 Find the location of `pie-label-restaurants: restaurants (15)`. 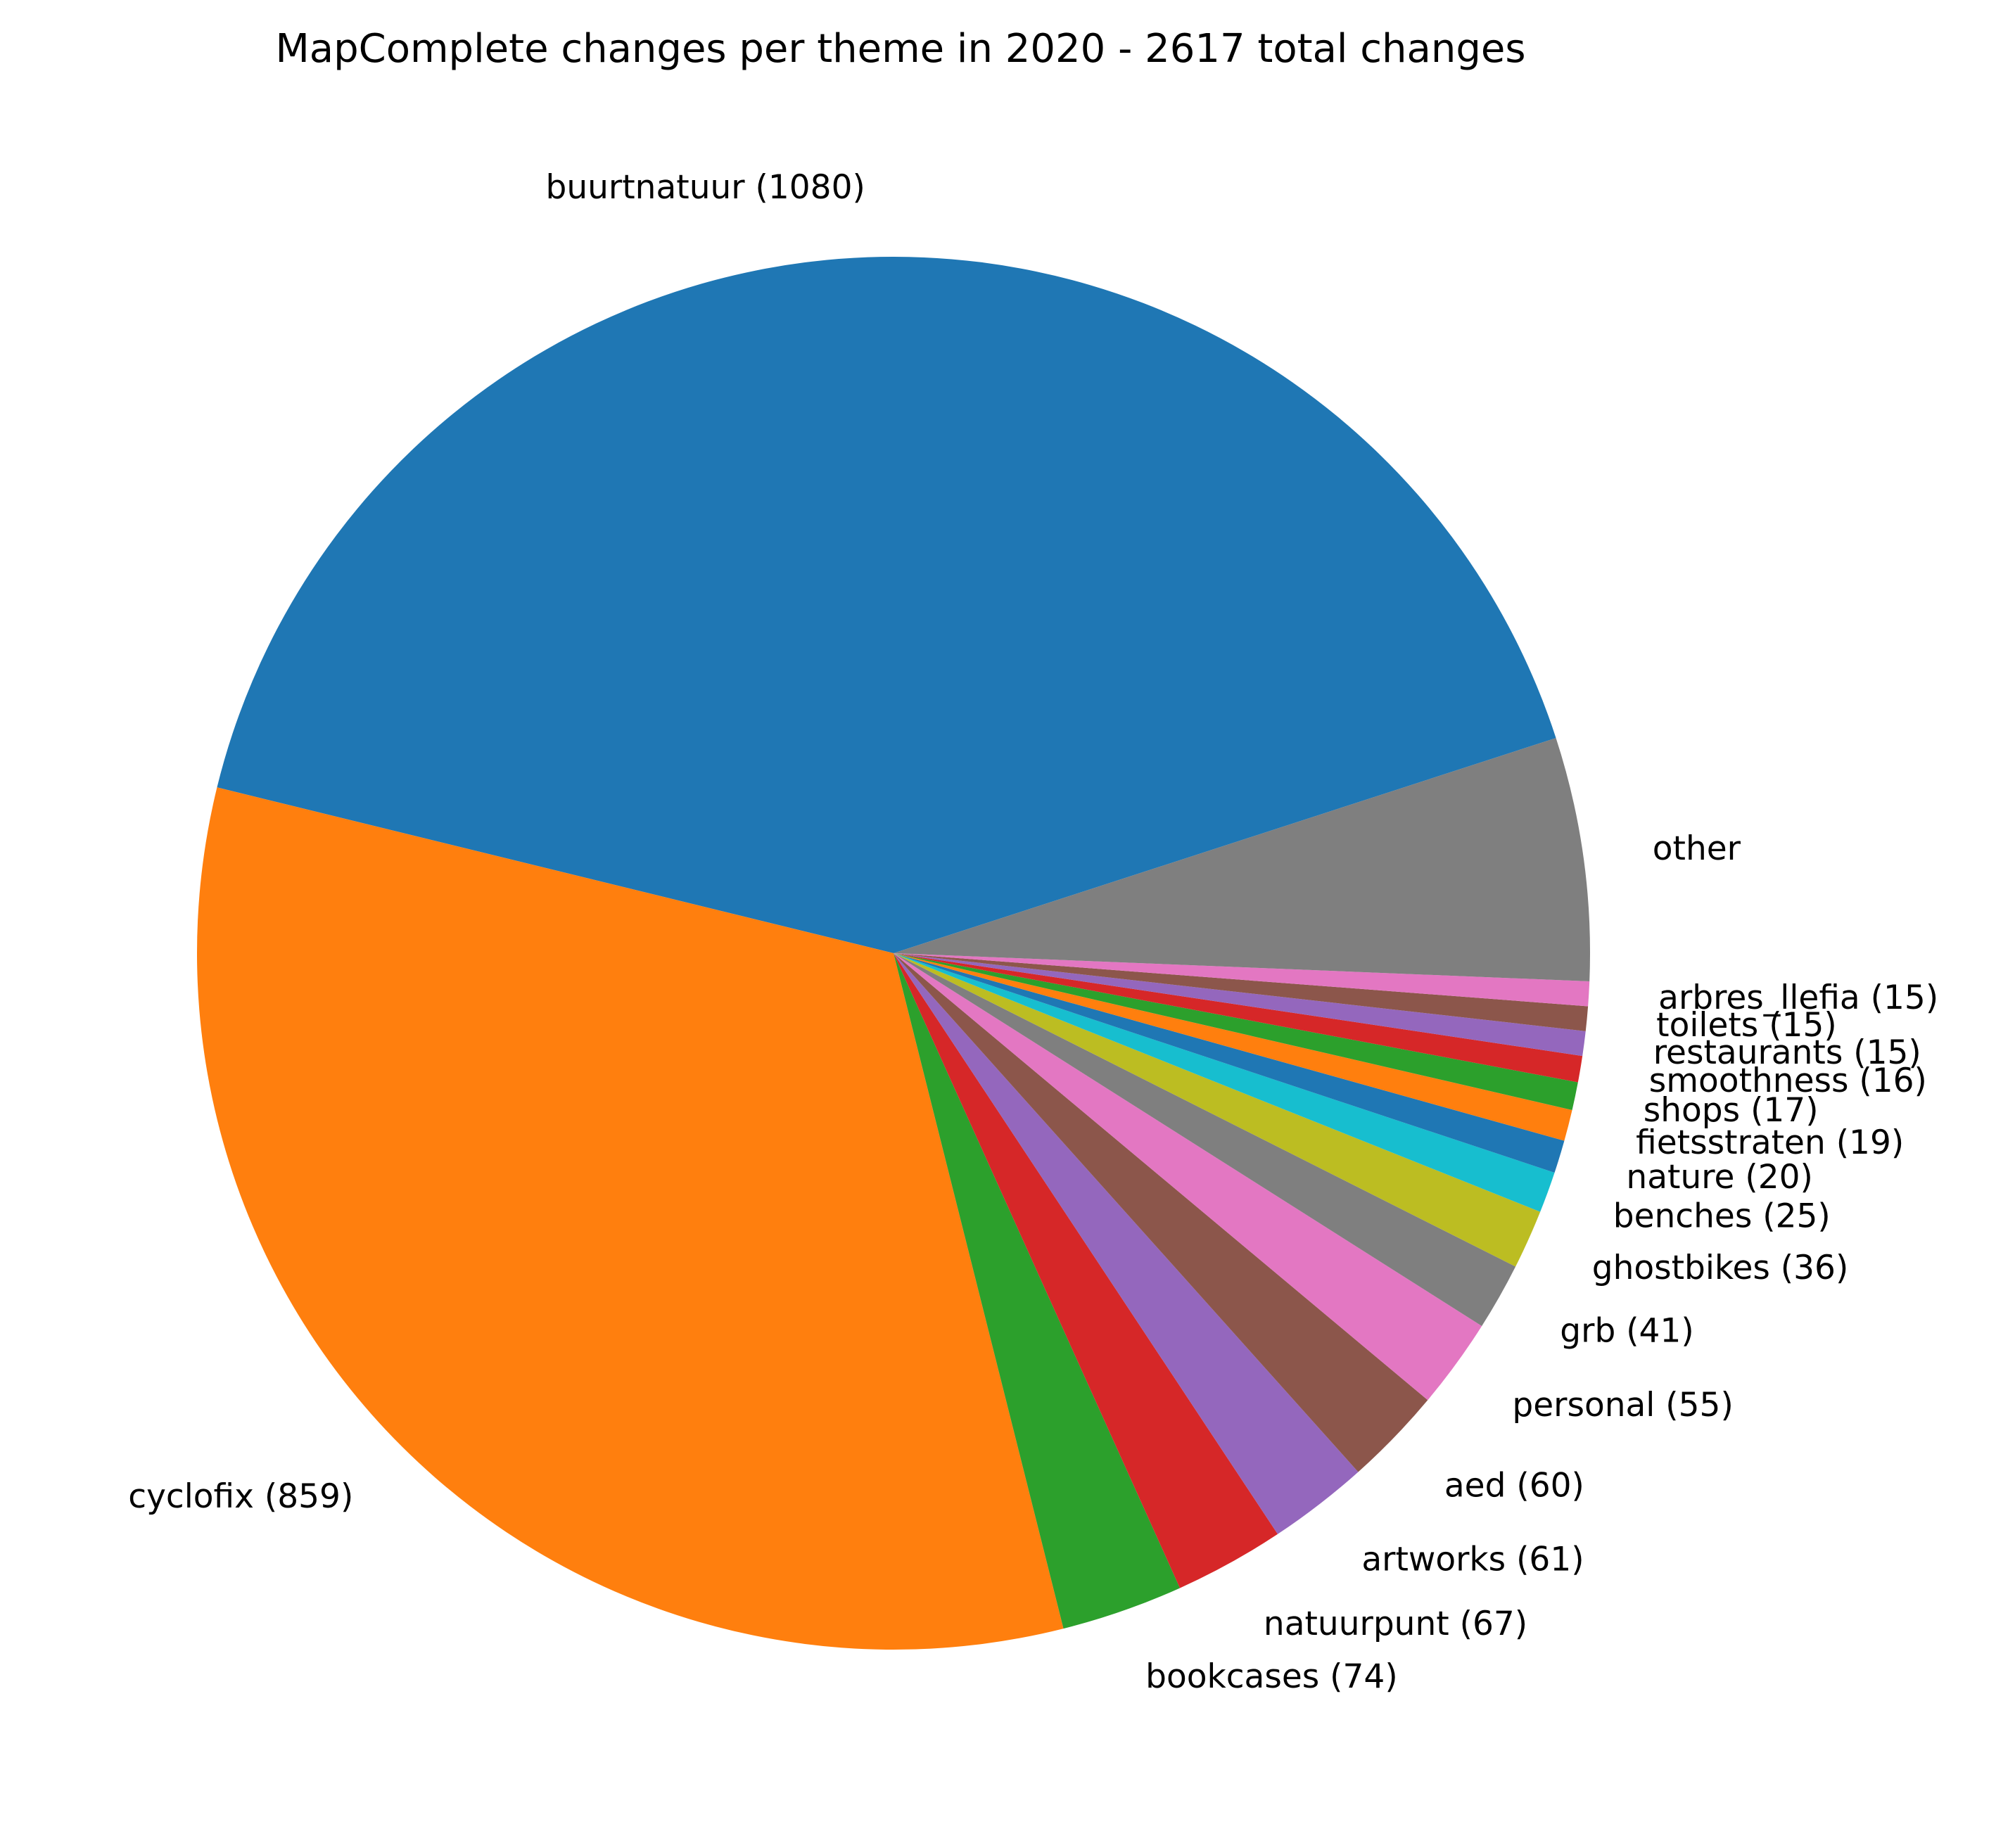

pie-label-restaurants: restaurants (15) is located at coordinates (1787, 1052).